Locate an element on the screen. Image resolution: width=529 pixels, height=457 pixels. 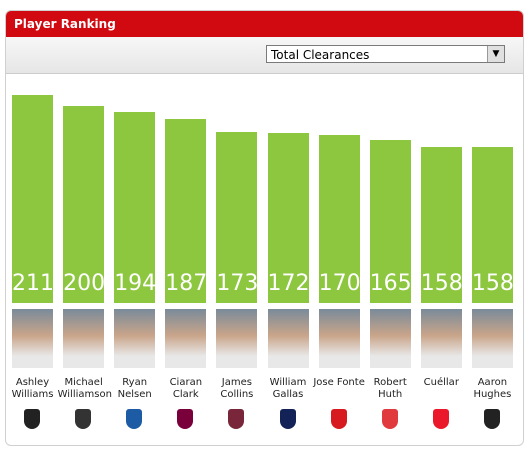
dropdown-button: ▼ is located at coordinates (495, 54).